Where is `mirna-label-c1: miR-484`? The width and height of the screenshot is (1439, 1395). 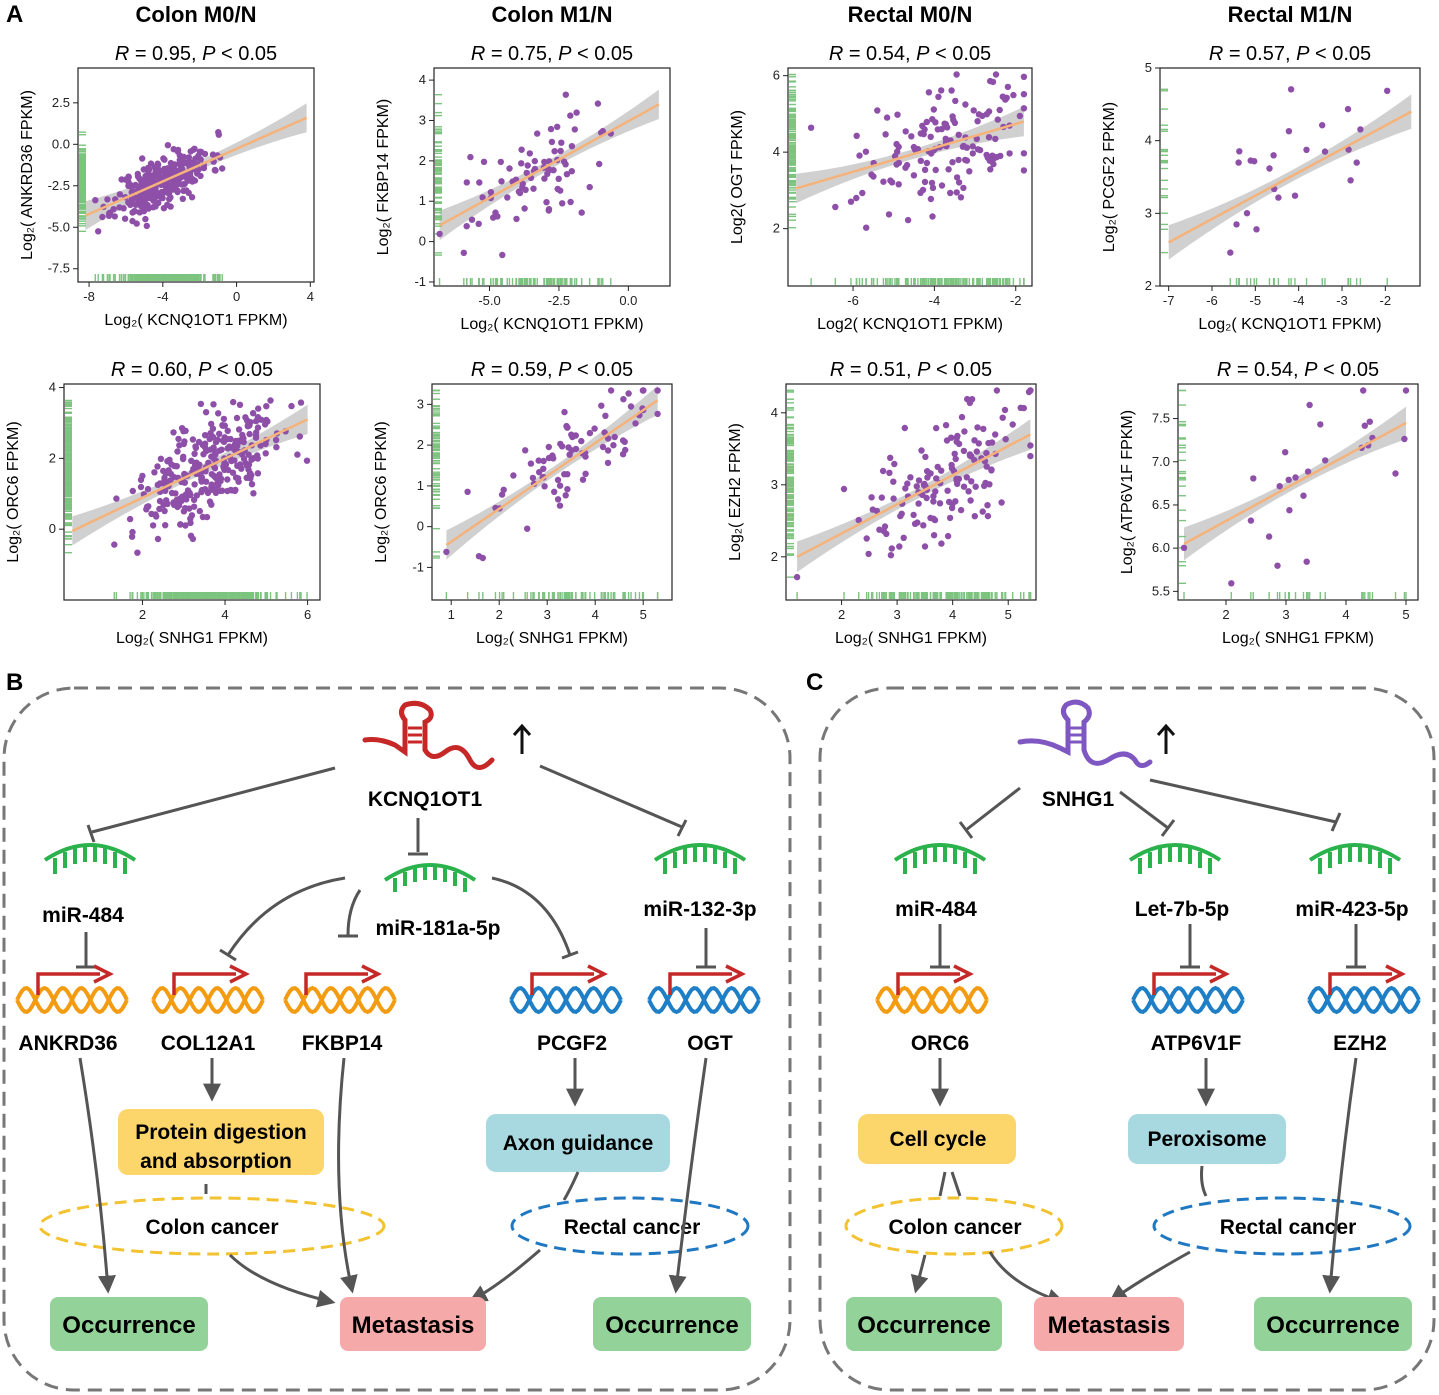 mirna-label-c1: miR-484 is located at coordinates (936, 909).